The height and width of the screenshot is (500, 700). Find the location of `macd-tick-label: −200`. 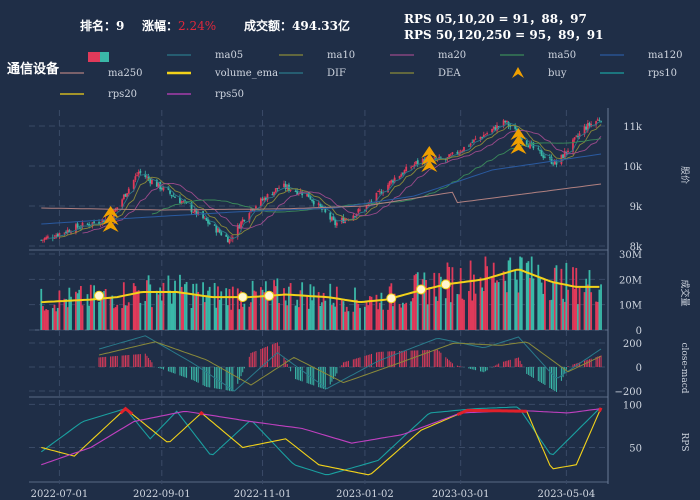

macd-tick-label: −200 is located at coordinates (628, 392).